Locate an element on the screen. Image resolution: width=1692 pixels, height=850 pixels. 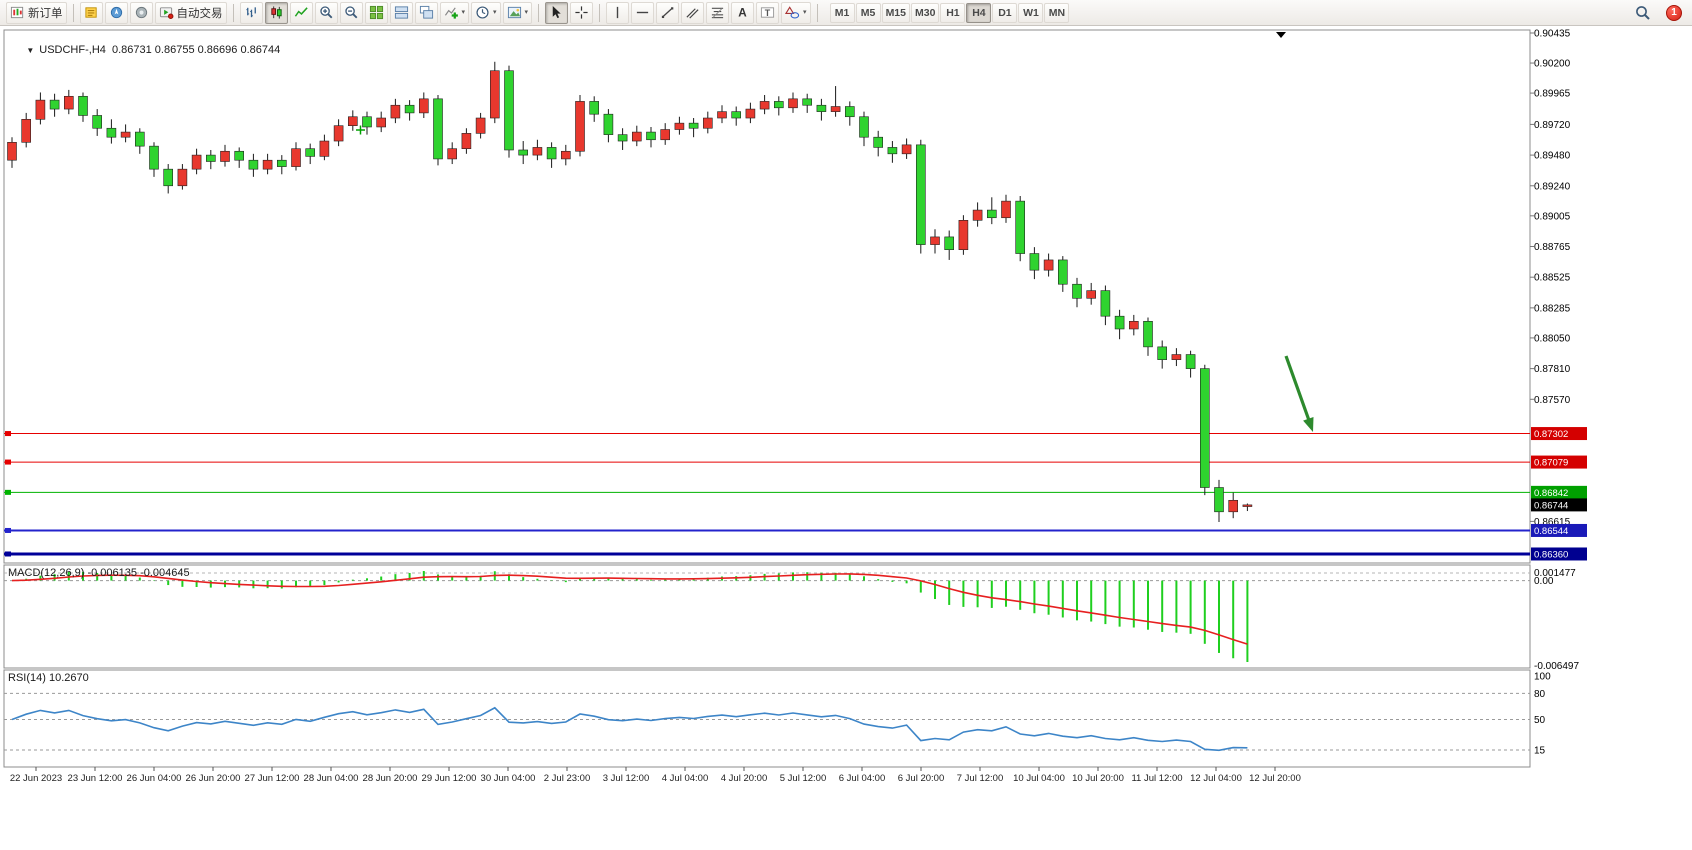
sound-button is located at coordinates (141, 12).